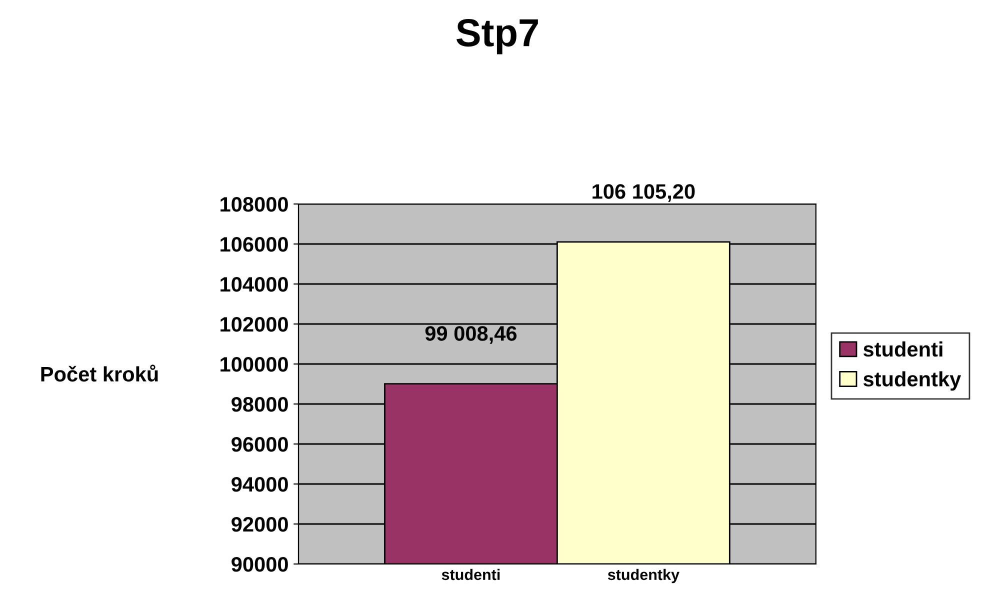 The height and width of the screenshot is (600, 995). I want to click on legend-label: studentky, so click(912, 381).